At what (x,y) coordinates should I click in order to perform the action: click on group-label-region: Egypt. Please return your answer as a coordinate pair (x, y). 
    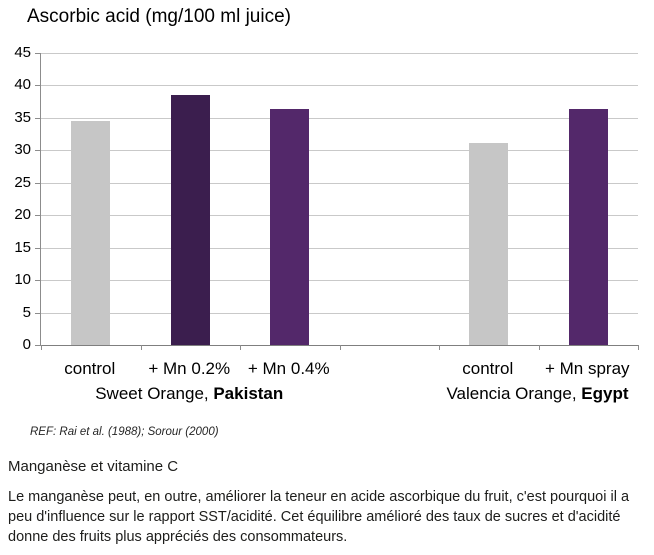
    Looking at the image, I should click on (605, 393).